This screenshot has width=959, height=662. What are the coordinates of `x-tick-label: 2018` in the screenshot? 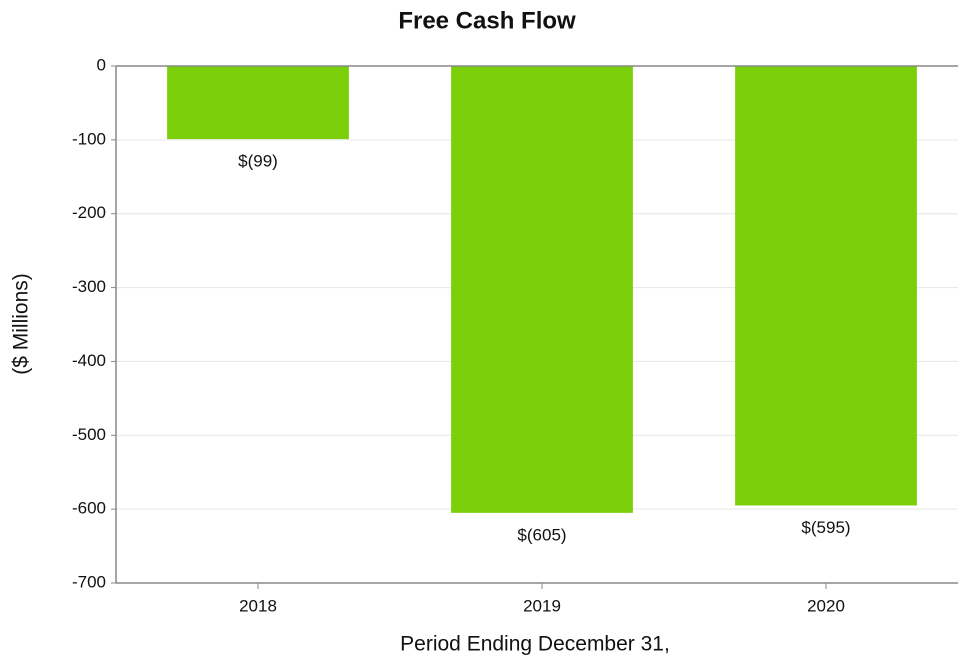 It's located at (258, 605).